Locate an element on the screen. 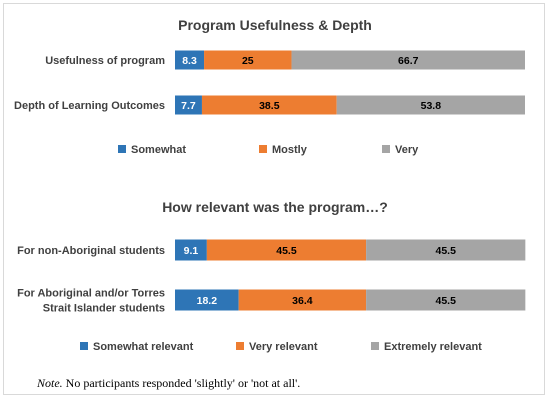 Image resolution: width=550 pixels, height=400 pixels. legend-label: Somewhat relevant is located at coordinates (143, 347).